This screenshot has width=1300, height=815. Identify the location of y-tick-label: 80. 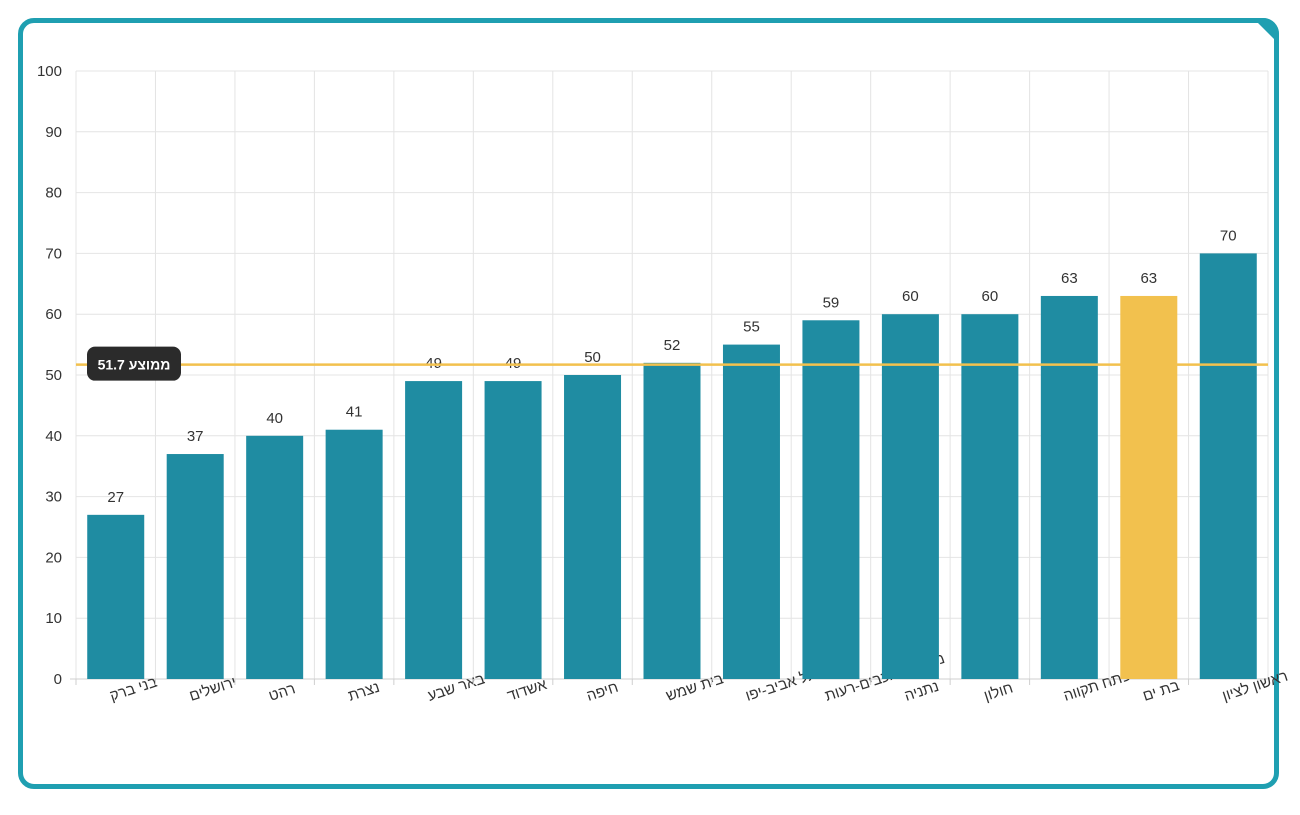
(53, 193).